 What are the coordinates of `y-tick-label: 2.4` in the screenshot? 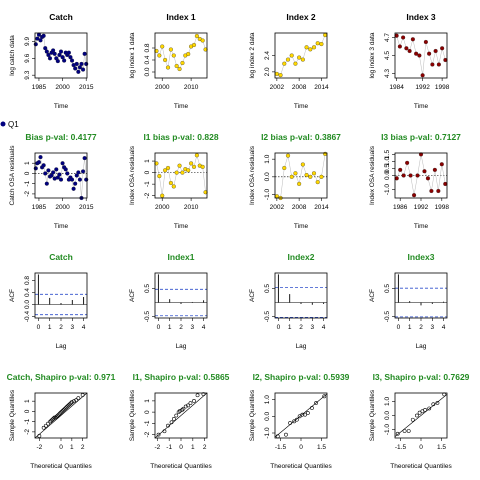 It's located at (267, 55).